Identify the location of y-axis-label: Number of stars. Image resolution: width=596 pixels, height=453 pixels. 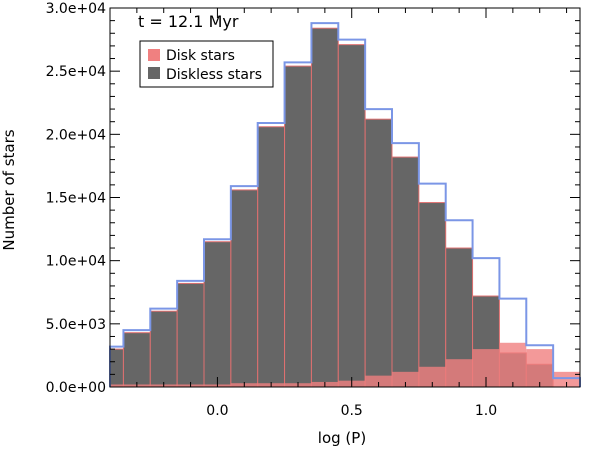
(9, 189).